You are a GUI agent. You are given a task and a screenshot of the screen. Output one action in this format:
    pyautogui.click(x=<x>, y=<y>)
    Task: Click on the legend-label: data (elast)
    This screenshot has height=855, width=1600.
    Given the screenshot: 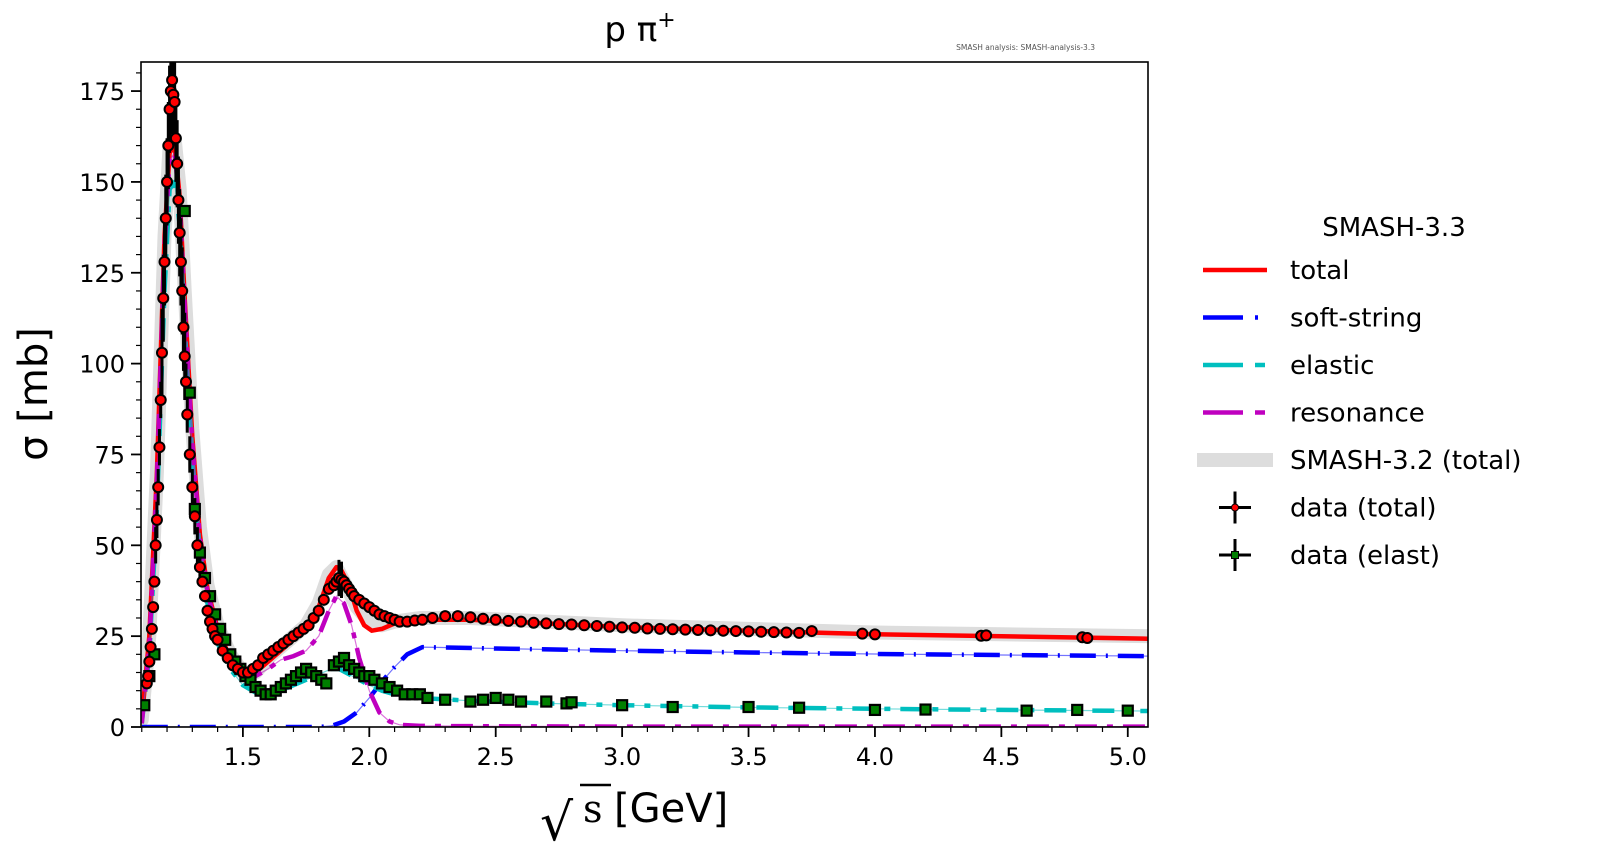 What is the action you would take?
    pyautogui.click(x=1365, y=556)
    